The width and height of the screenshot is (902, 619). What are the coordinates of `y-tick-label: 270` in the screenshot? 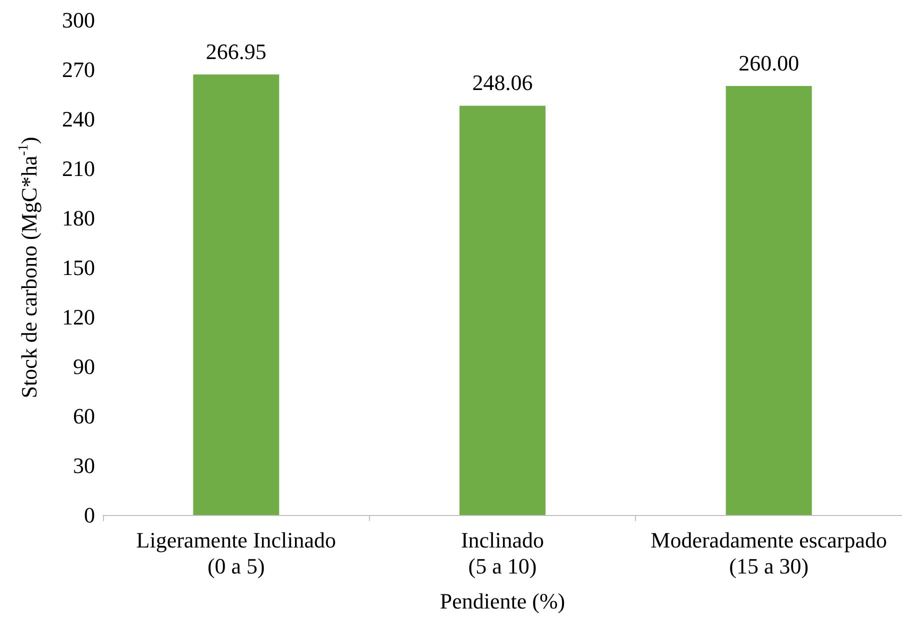 It's located at (78, 69).